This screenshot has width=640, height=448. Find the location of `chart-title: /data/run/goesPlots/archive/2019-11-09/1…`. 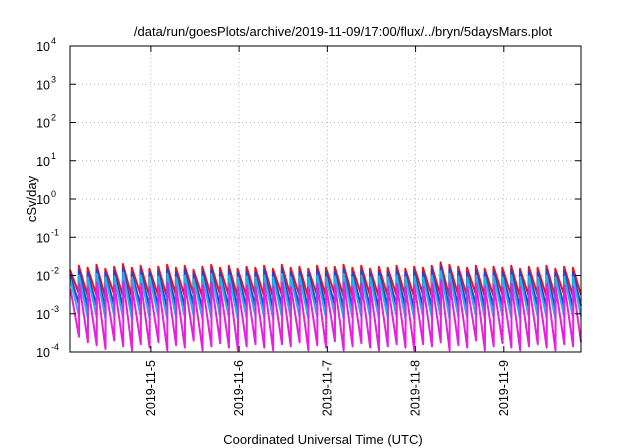

chart-title: /data/run/goesPlots/archive/2019-11-09/1… is located at coordinates (343, 31).